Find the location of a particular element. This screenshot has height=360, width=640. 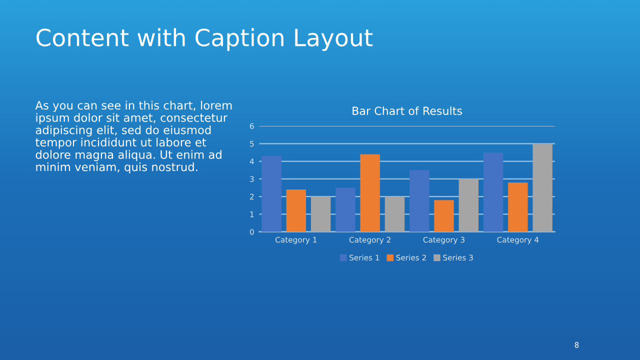

text: As you can see in this chart, lorem ipsum dolor sit amet, consectetur adipiscing elit, sed do eiusmod tempor incididunt ut labore et dolore magna aliqua. Ut enim ad minim veniam, quis nostrud. is located at coordinates (133, 137).